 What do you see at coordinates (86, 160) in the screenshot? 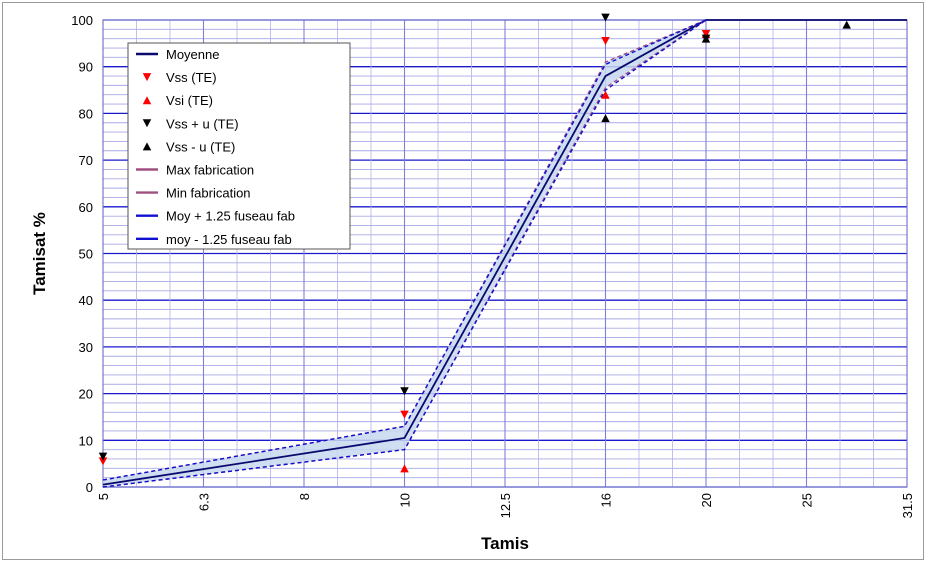
I see `y-tick-label: 70` at bounding box center [86, 160].